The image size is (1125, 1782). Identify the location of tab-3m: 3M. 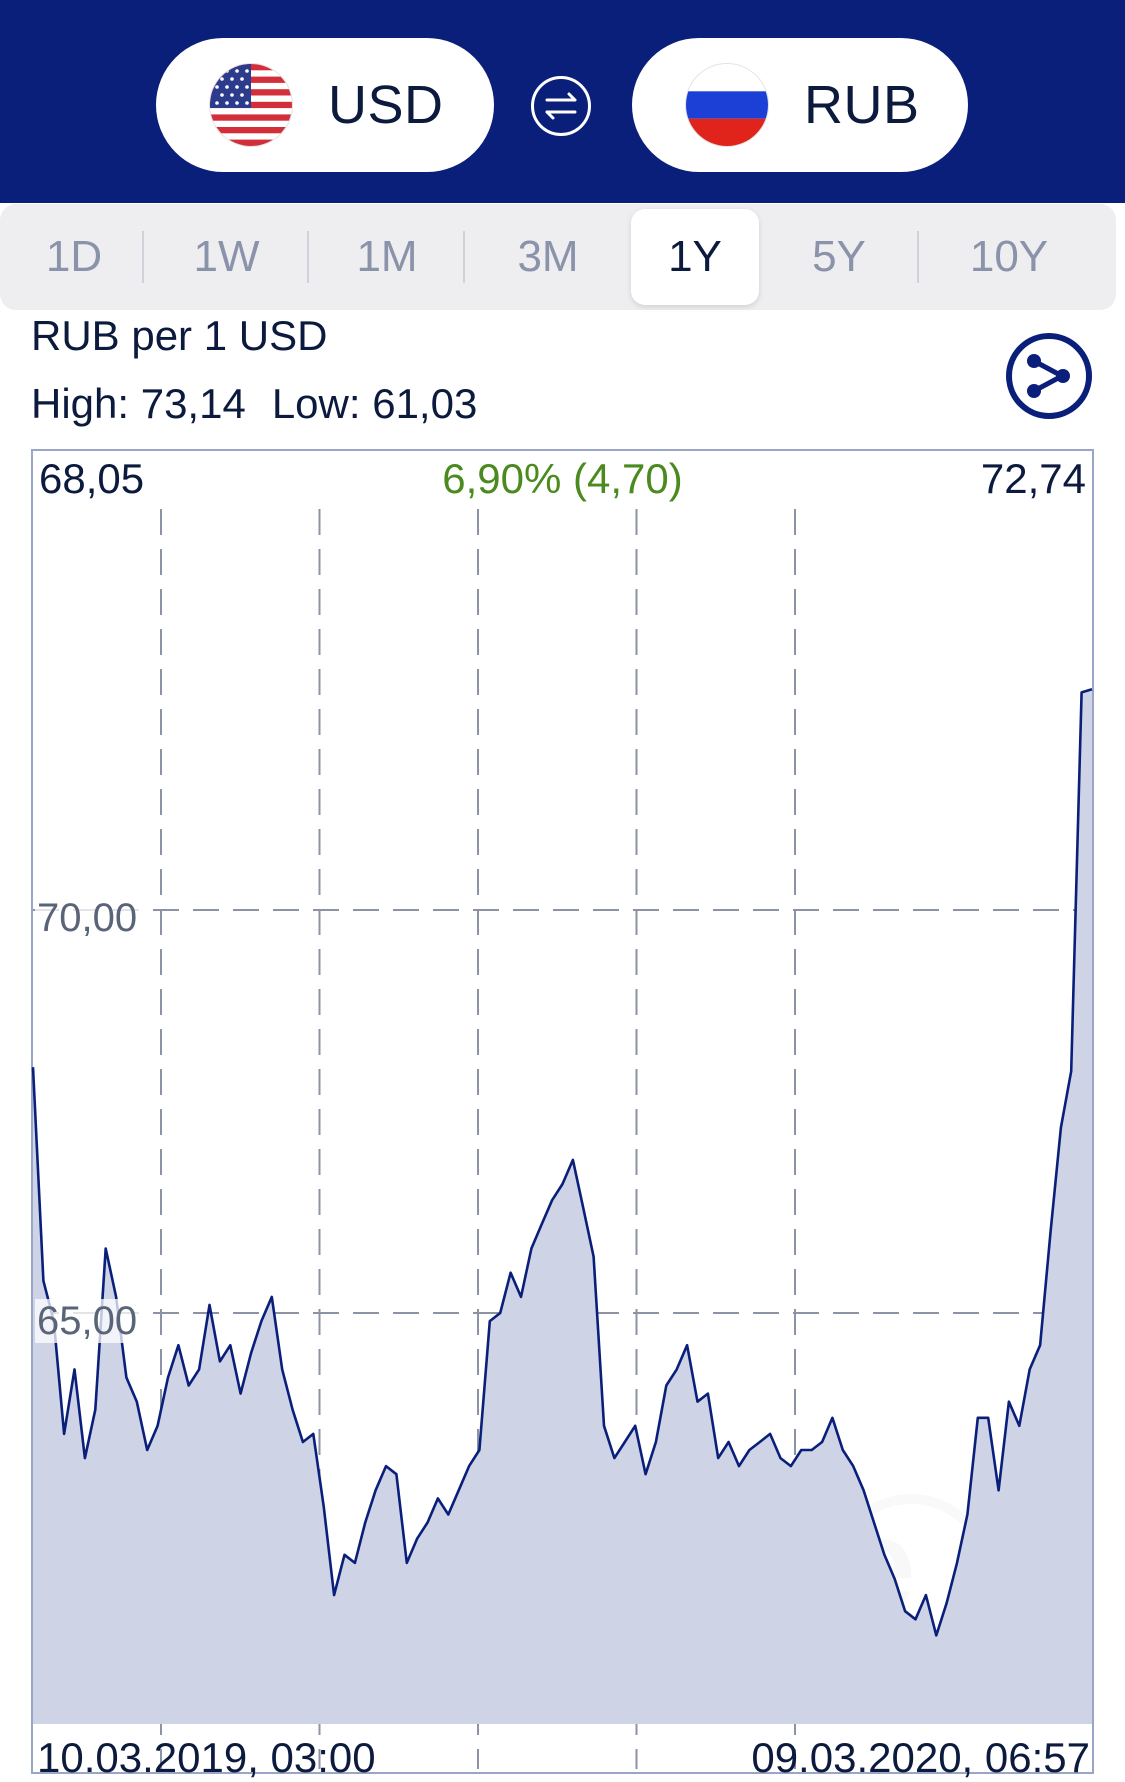
(548, 257).